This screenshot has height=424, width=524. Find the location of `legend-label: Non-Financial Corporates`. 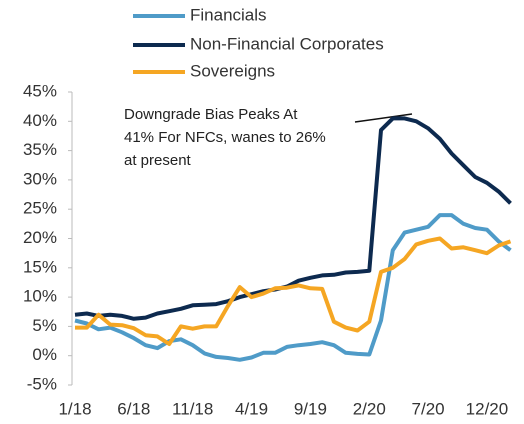

legend-label: Non-Financial Corporates is located at coordinates (287, 43).